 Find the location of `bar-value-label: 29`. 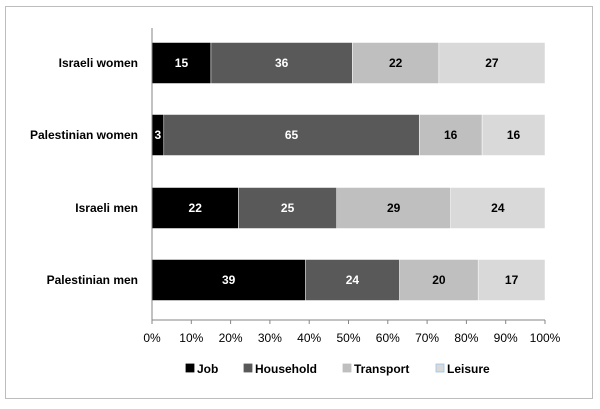

bar-value-label: 29 is located at coordinates (394, 208).